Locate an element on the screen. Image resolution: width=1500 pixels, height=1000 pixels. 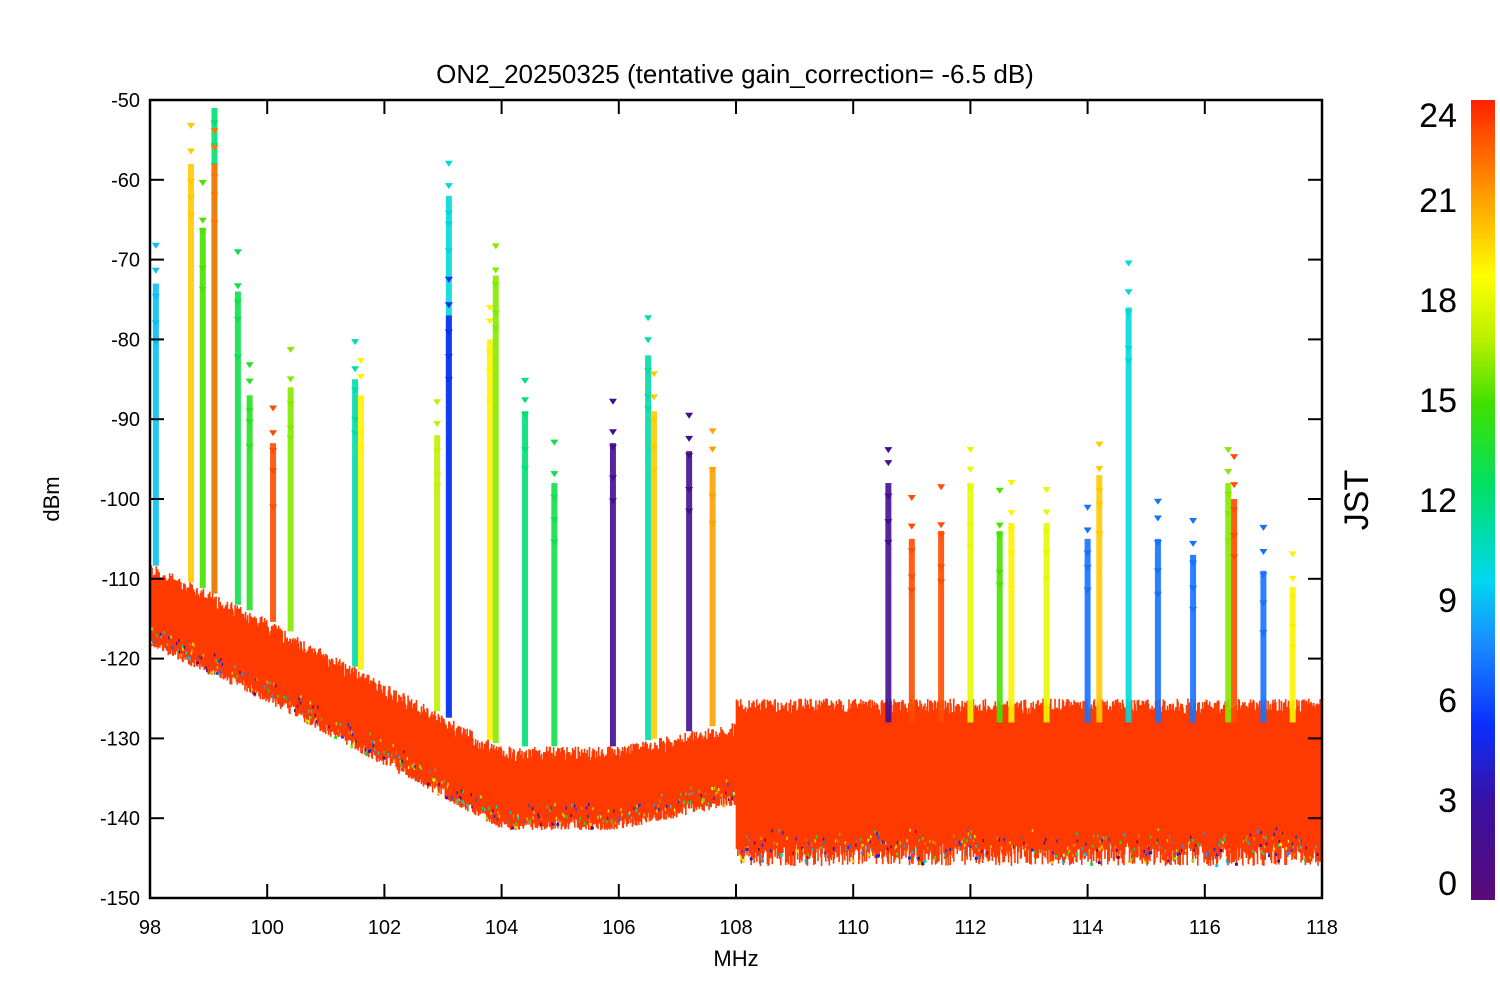
colorbar is located at coordinates (1483, 500).